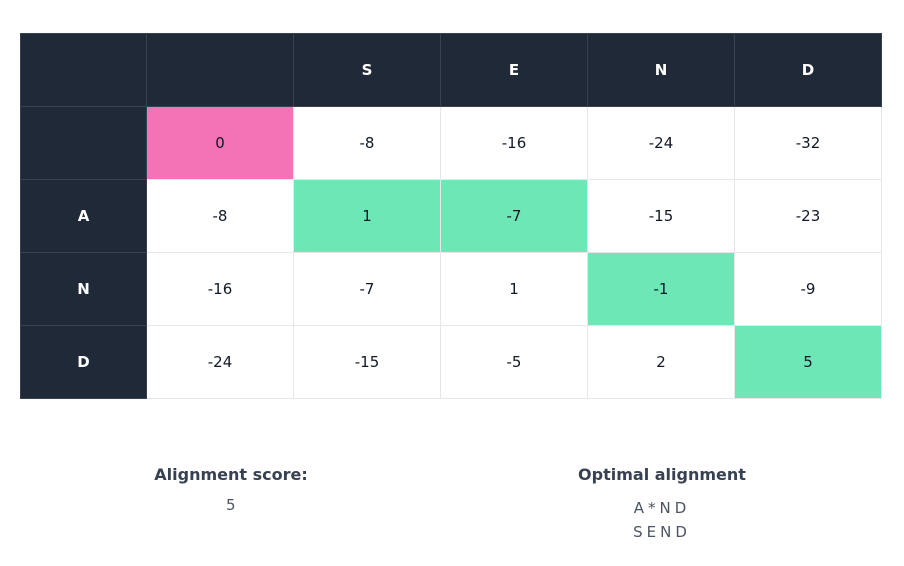 The image size is (904, 566). Describe the element at coordinates (661, 289) in the screenshot. I see `matrix-cell-path: -1` at that location.